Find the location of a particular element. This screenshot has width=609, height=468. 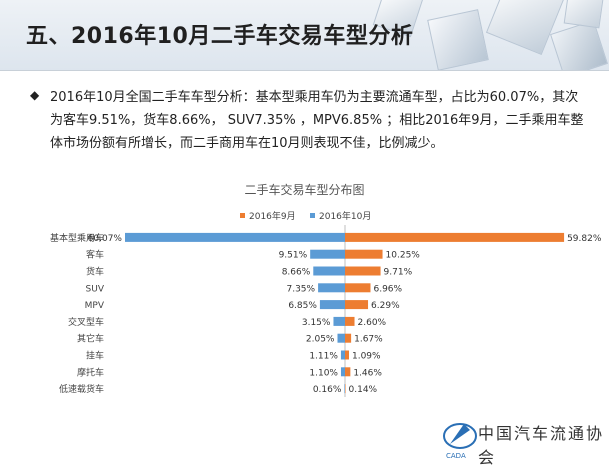

category-label: 交叉型车 is located at coordinates (86, 322).